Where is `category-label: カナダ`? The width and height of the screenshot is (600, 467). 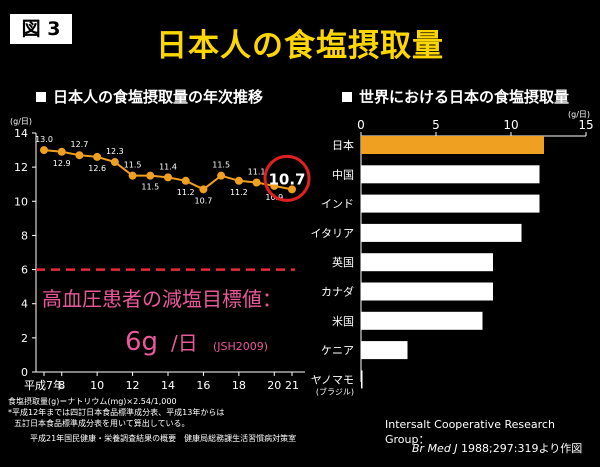
category-label: カナダ is located at coordinates (337, 292).